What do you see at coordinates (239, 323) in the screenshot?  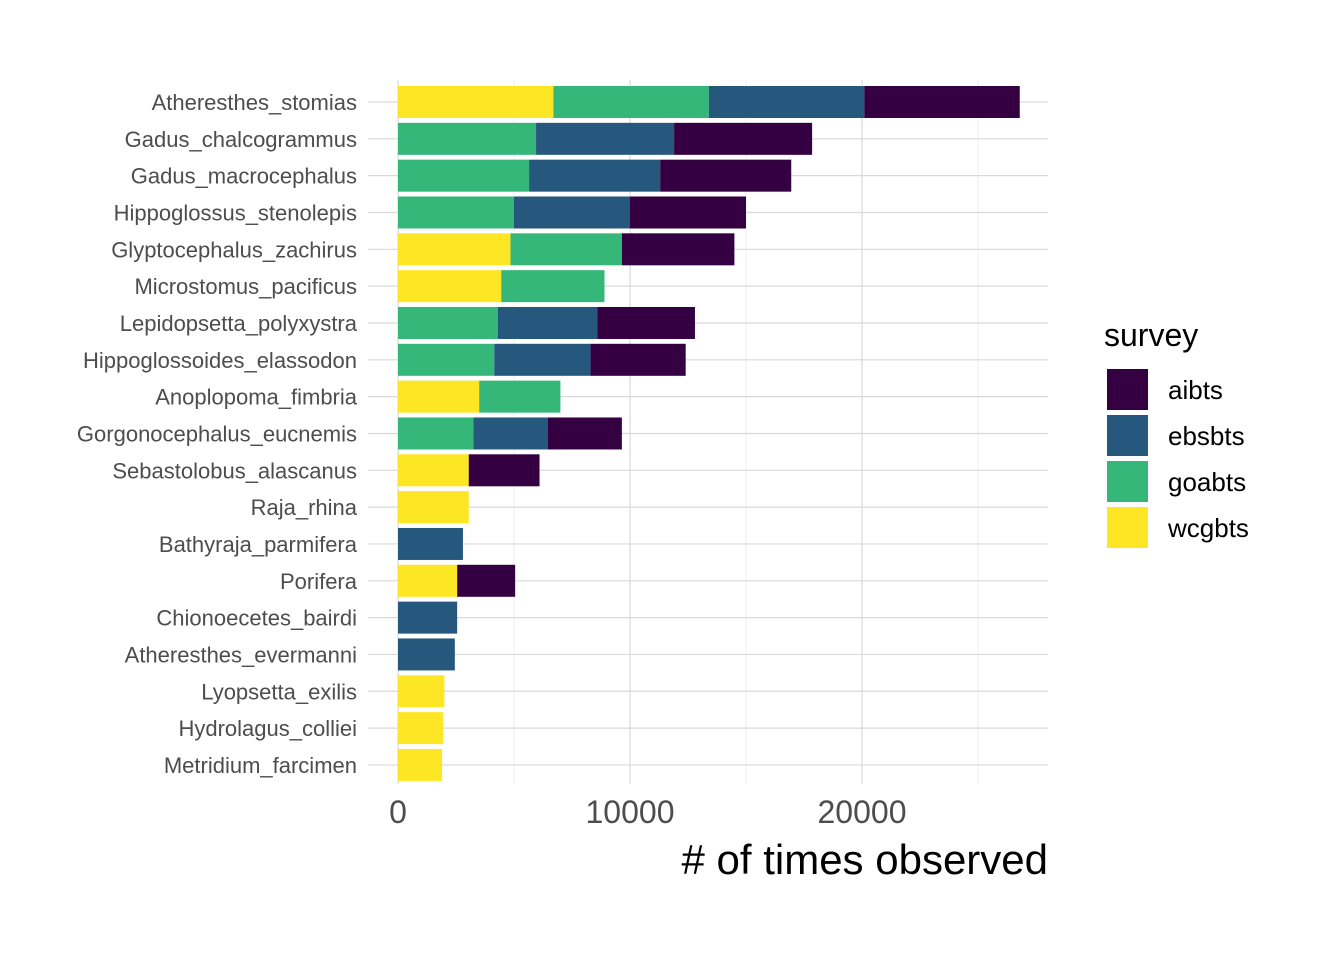 I see `category-label: Lepidopsetta_polyxystra` at bounding box center [239, 323].